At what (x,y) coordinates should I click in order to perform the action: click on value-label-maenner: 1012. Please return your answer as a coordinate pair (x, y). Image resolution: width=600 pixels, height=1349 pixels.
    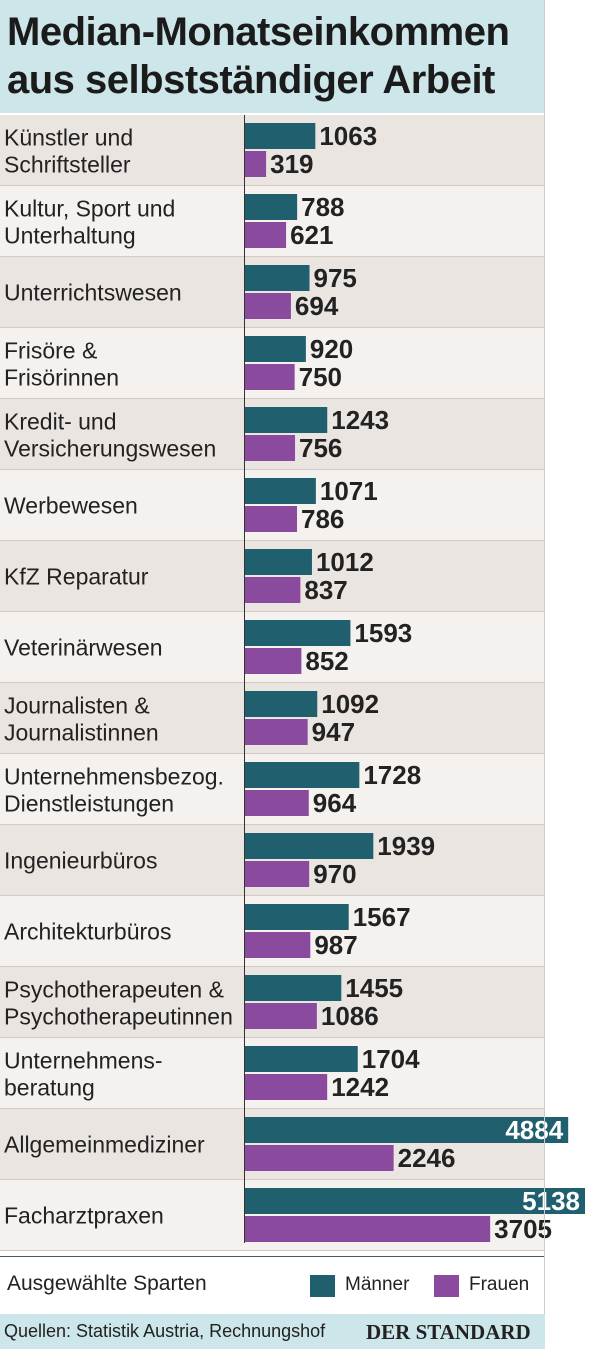
    Looking at the image, I should click on (345, 562).